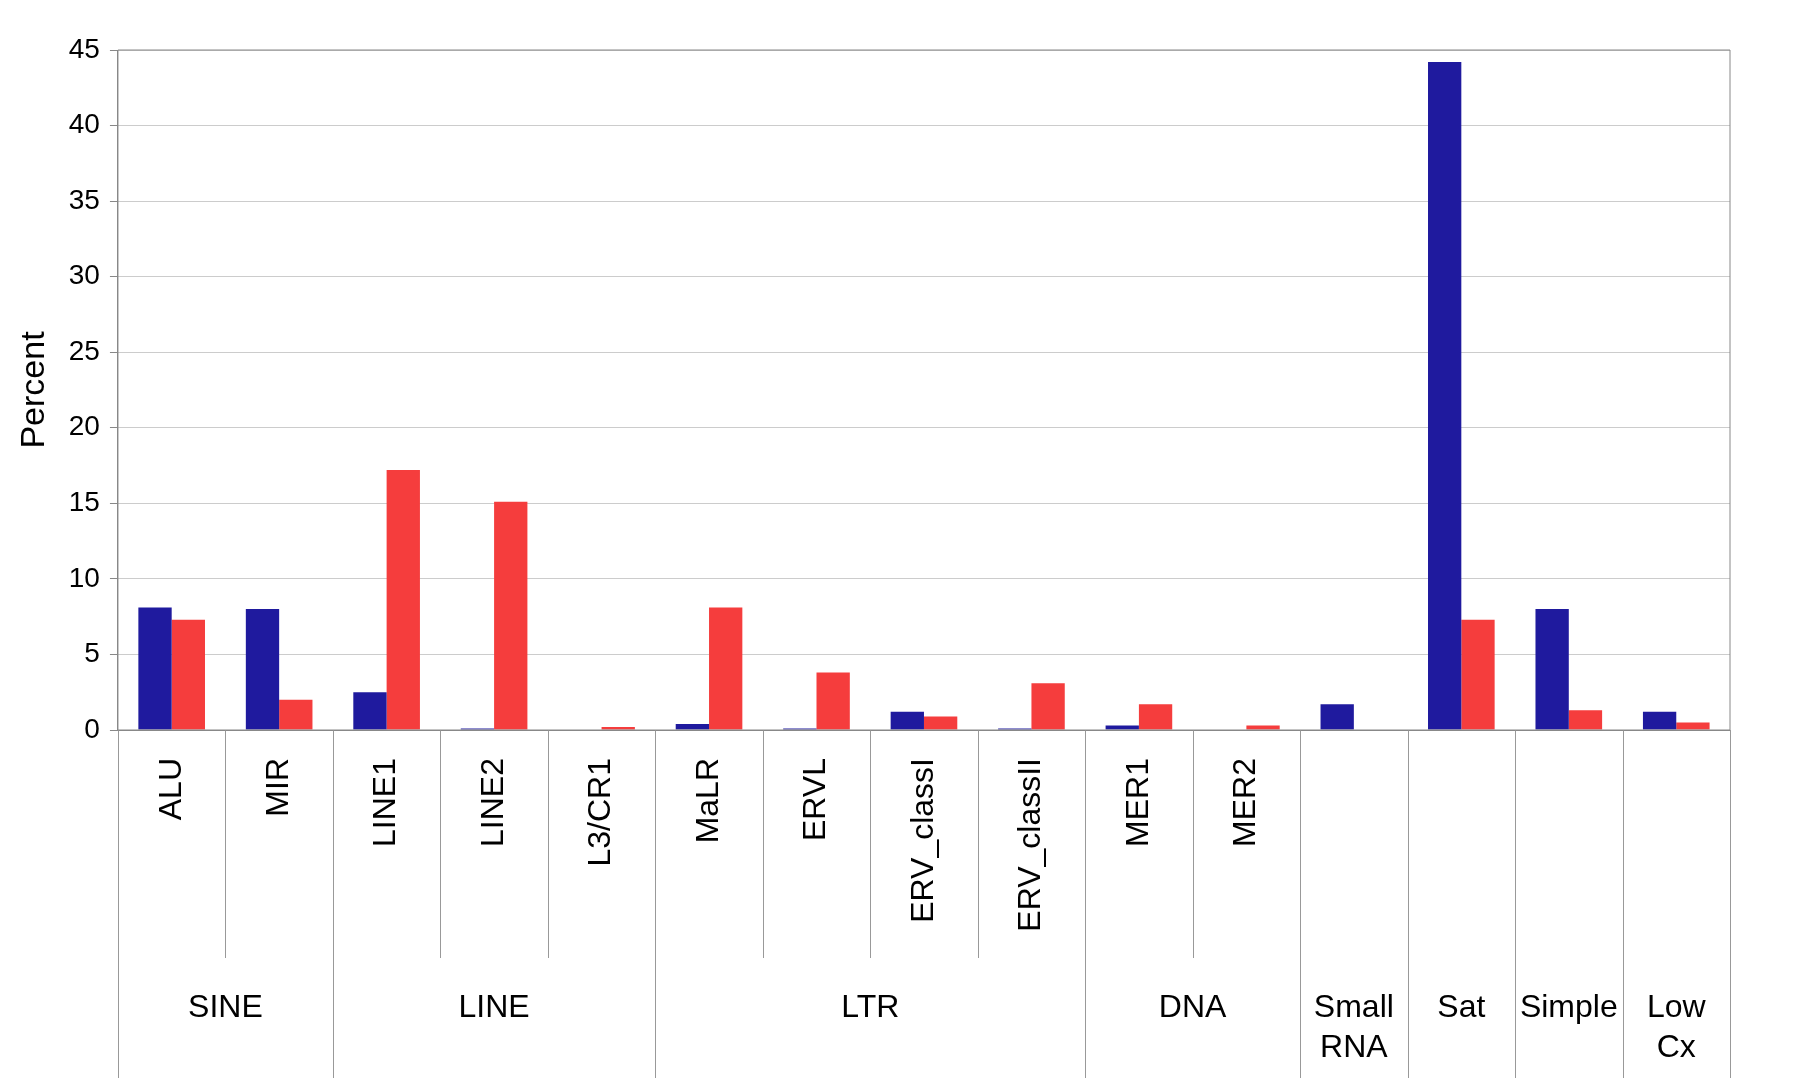 Image resolution: width=1805 pixels, height=1080 pixels. I want to click on x-tick-label: MIR, so click(276, 787).